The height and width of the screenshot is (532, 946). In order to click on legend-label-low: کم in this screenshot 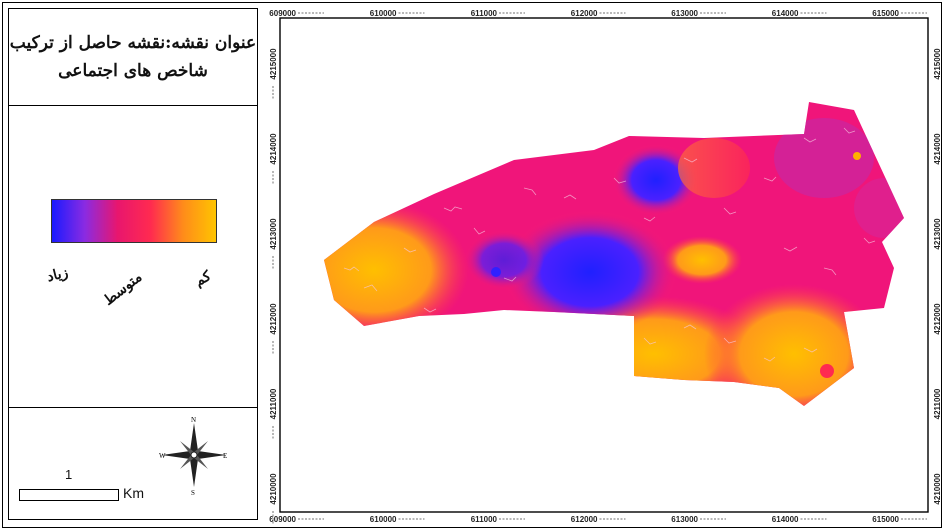, I will do `click(203, 279)`.